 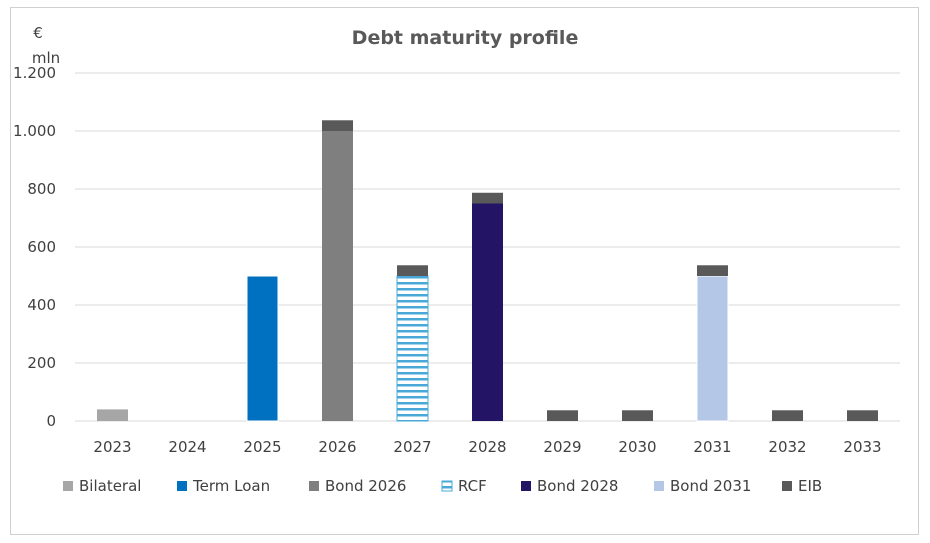 What do you see at coordinates (712, 348) in the screenshot?
I see `bar-bond-2031-2031` at bounding box center [712, 348].